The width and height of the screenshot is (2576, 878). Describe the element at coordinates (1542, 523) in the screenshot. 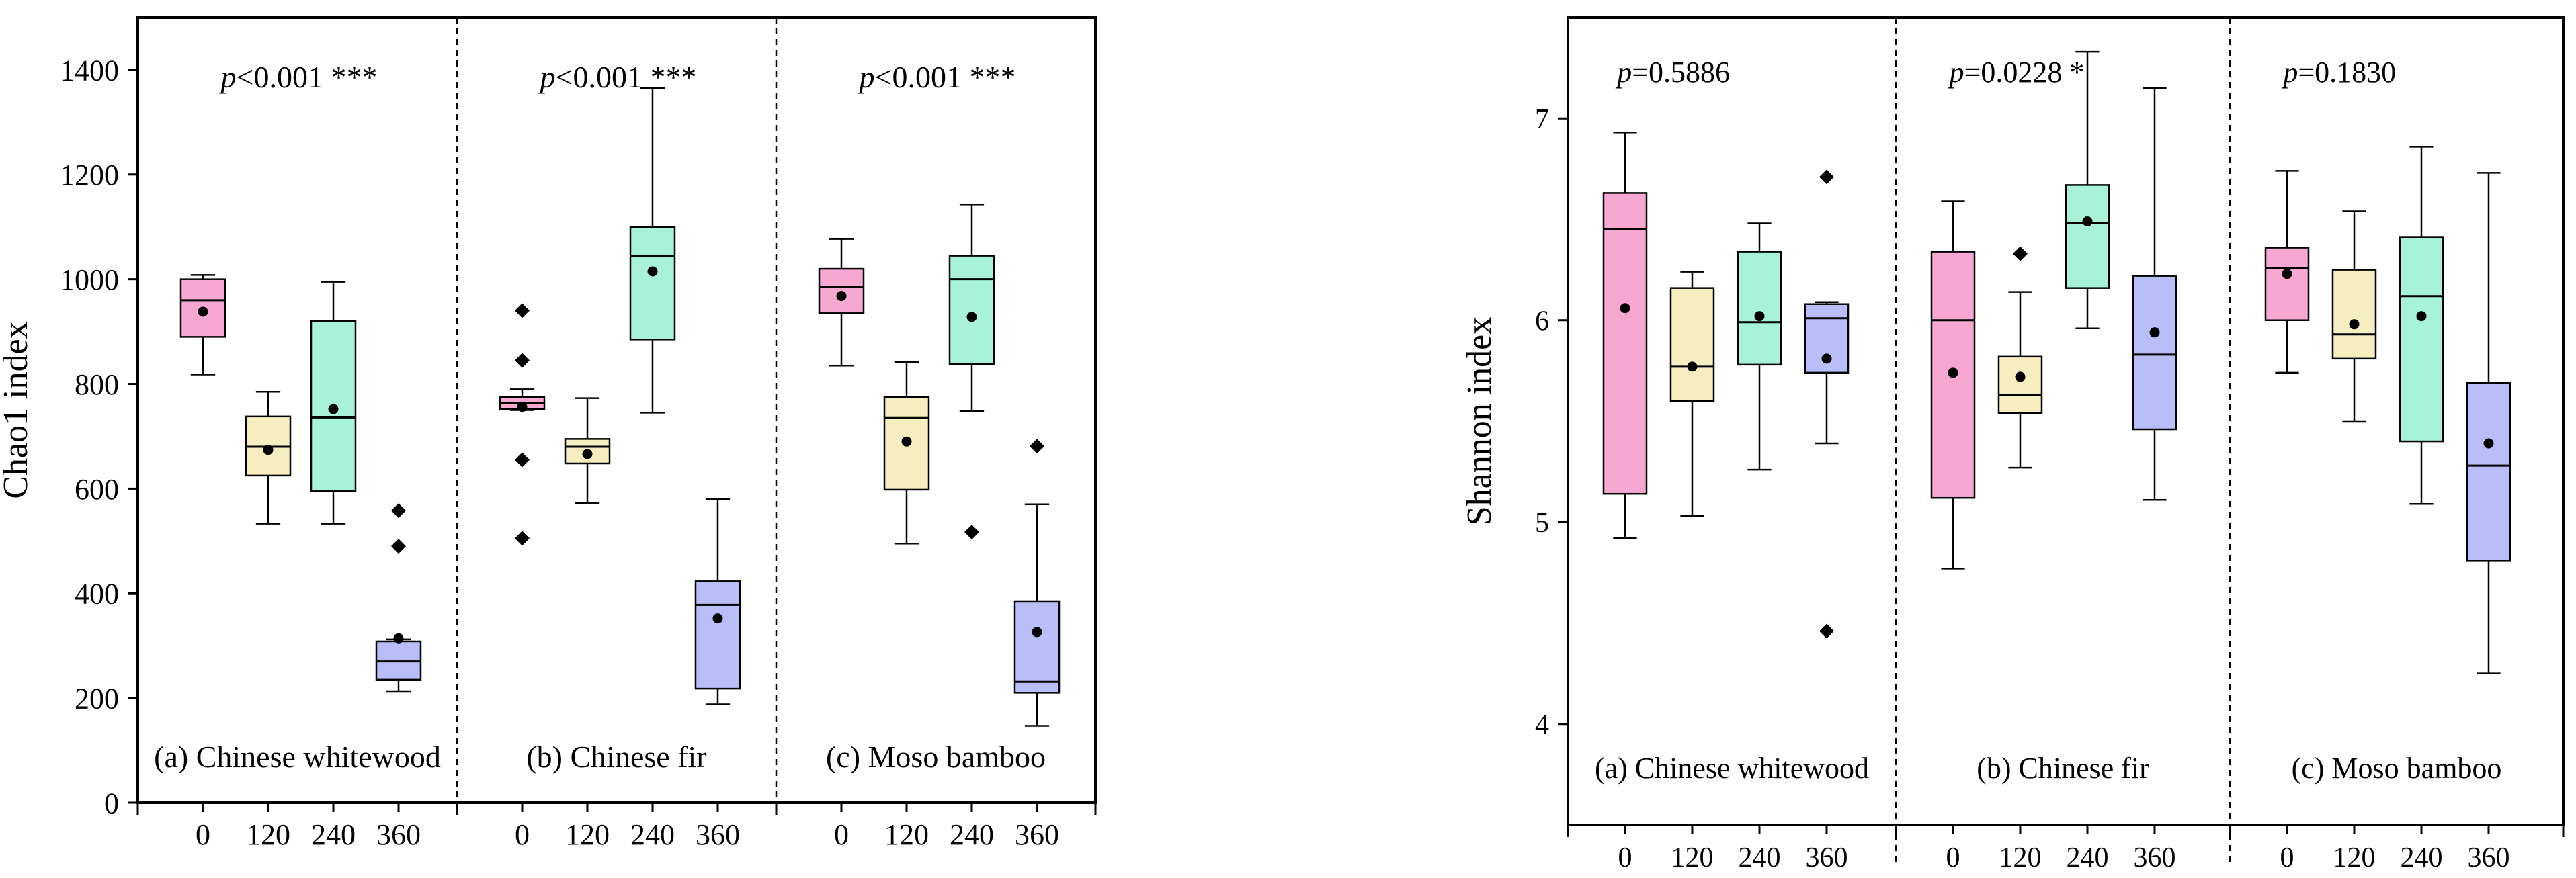

I see `y-tick-label: 5` at that location.